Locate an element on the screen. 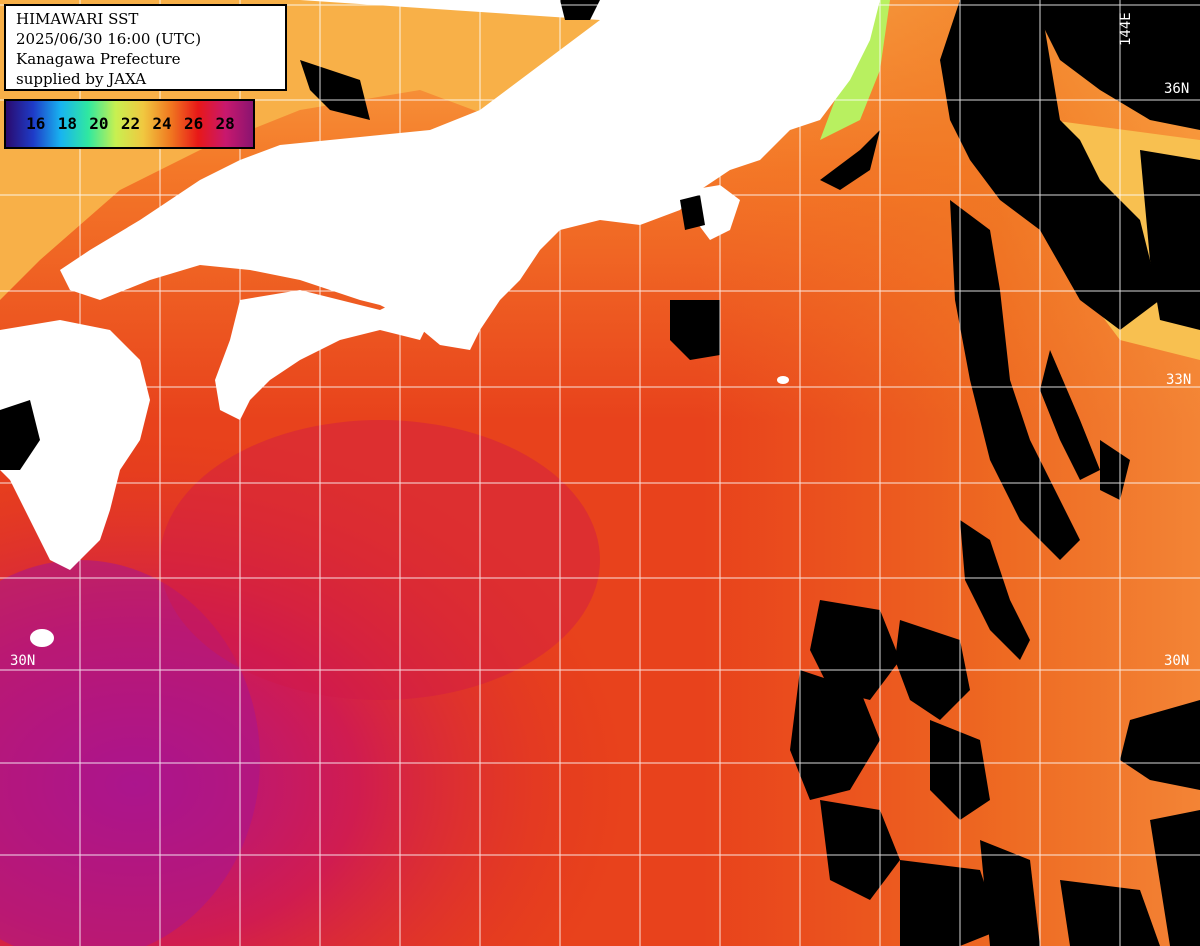  colorbar-ticks: 16 18 20 22 24 26 28 is located at coordinates (129, 123).